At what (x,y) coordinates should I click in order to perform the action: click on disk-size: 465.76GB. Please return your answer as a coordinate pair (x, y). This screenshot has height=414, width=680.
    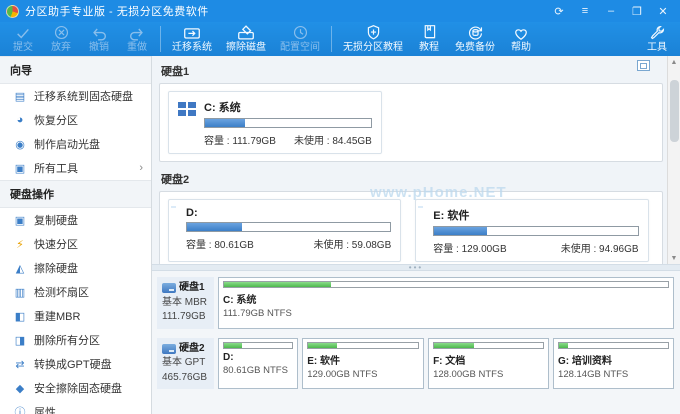
    Looking at the image, I should click on (185, 377).